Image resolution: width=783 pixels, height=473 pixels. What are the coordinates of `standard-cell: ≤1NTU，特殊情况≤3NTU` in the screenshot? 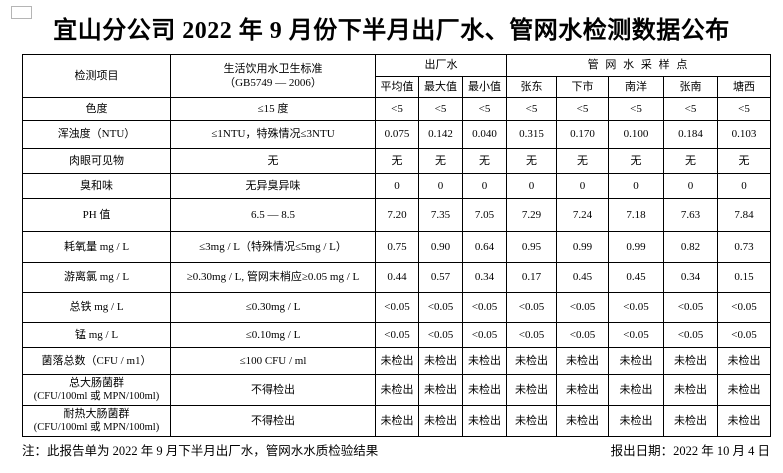 It's located at (273, 134).